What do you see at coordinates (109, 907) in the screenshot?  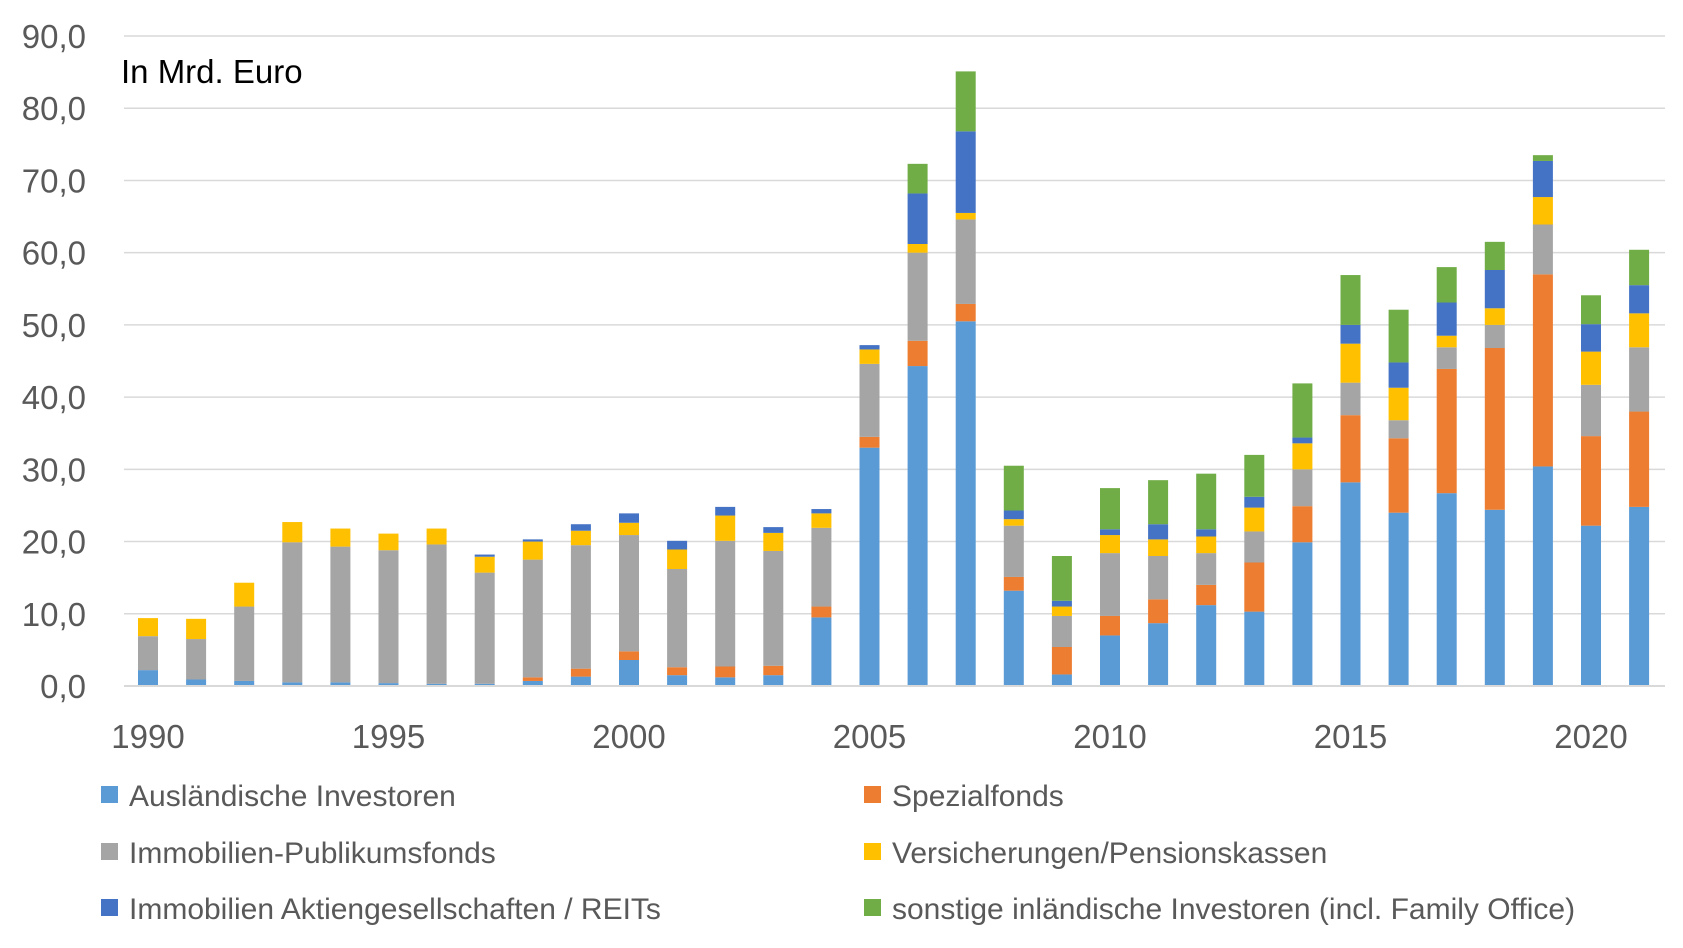 I see `legend-swatch` at bounding box center [109, 907].